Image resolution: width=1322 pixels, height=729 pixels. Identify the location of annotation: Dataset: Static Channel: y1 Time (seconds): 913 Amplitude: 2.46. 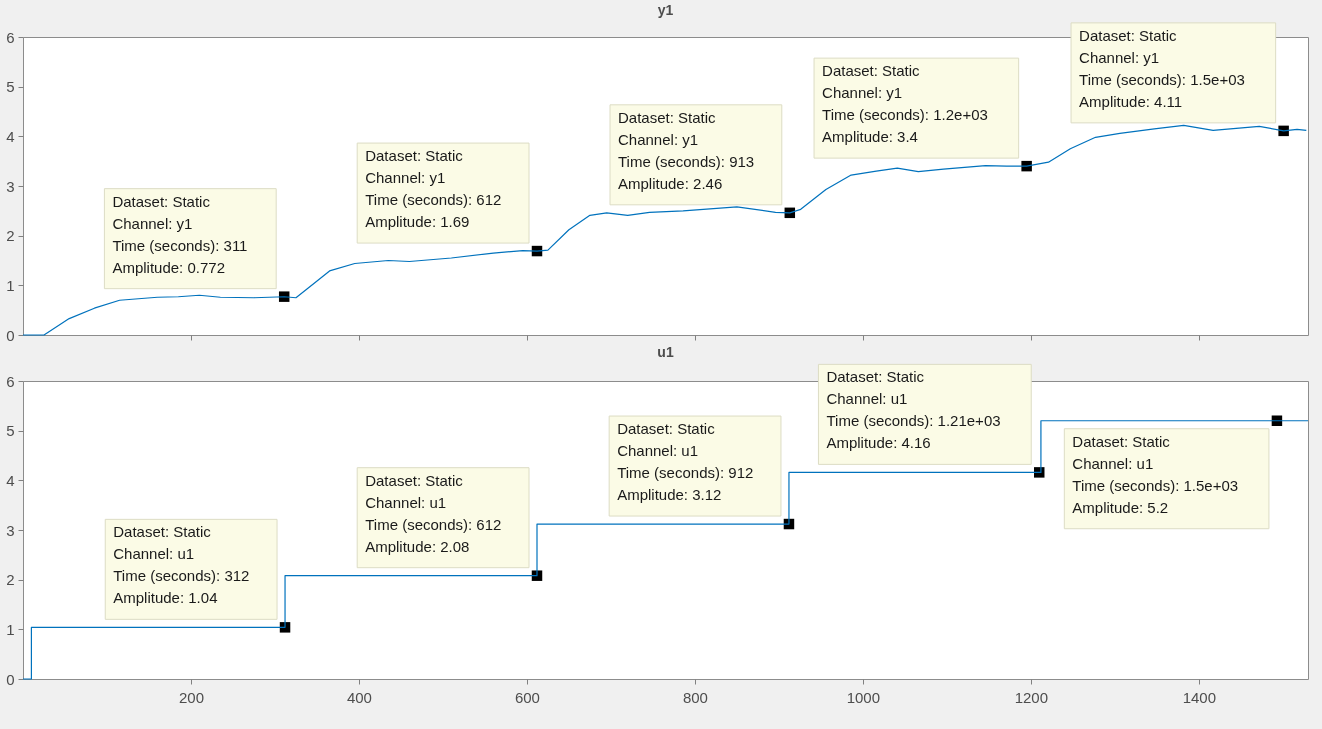
(686, 150).